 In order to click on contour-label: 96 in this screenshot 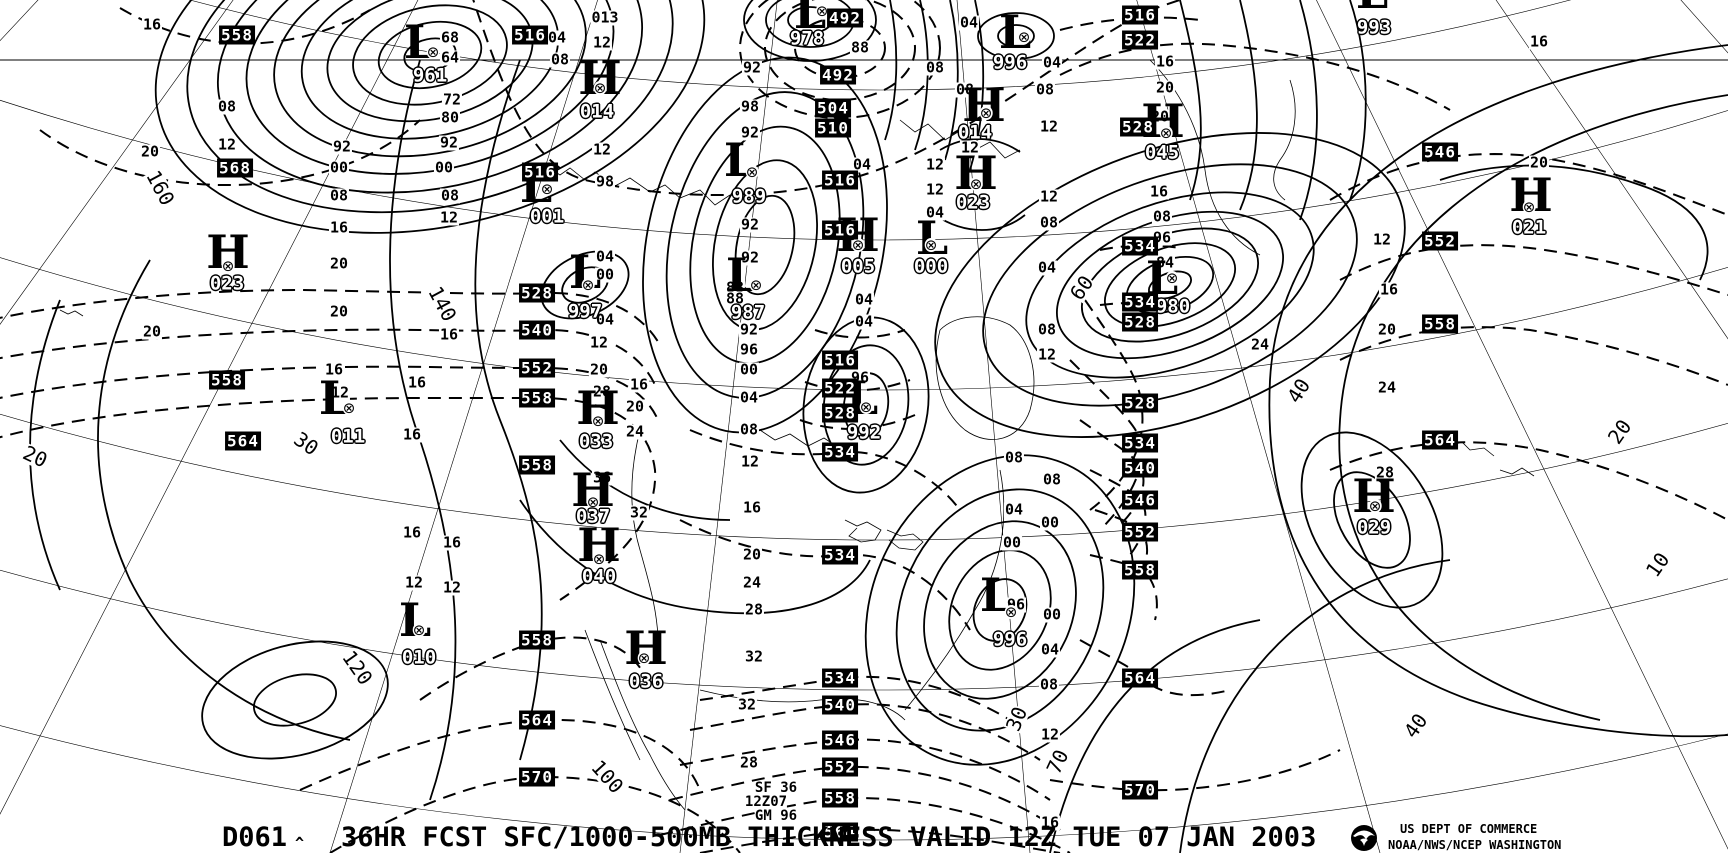, I will do `click(749, 349)`.